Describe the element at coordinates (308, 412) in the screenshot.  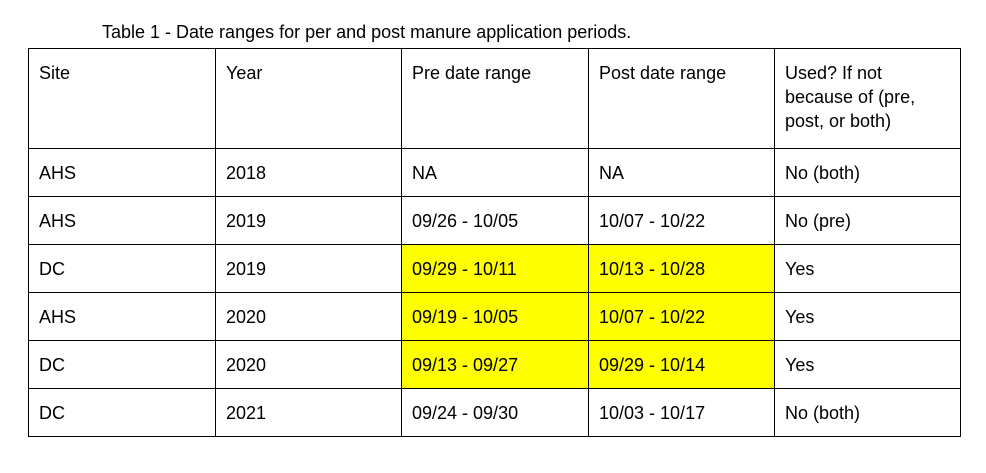
I see `cell-year: 2021` at that location.